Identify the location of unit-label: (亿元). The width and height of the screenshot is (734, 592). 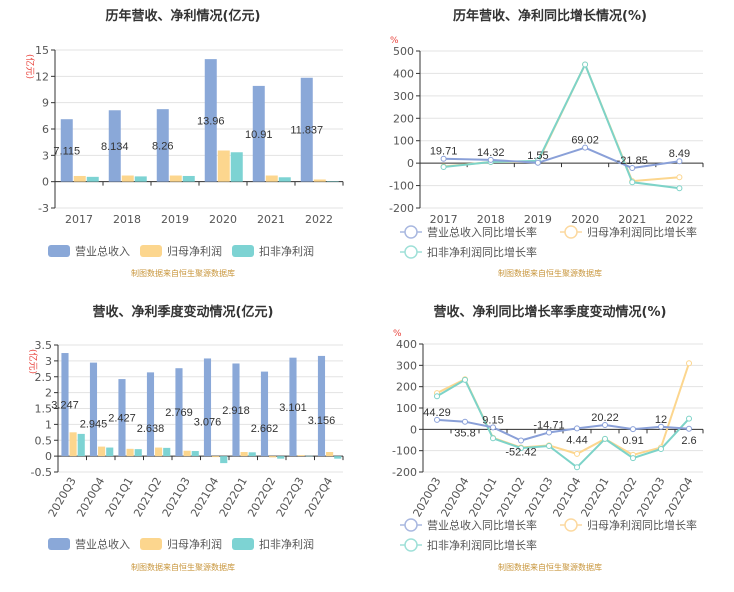
(33, 361).